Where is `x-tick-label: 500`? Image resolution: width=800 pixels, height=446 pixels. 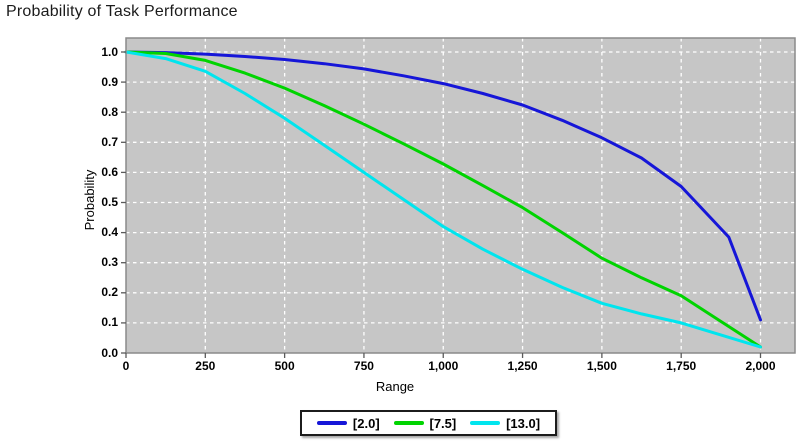 x-tick-label: 500 is located at coordinates (284, 366).